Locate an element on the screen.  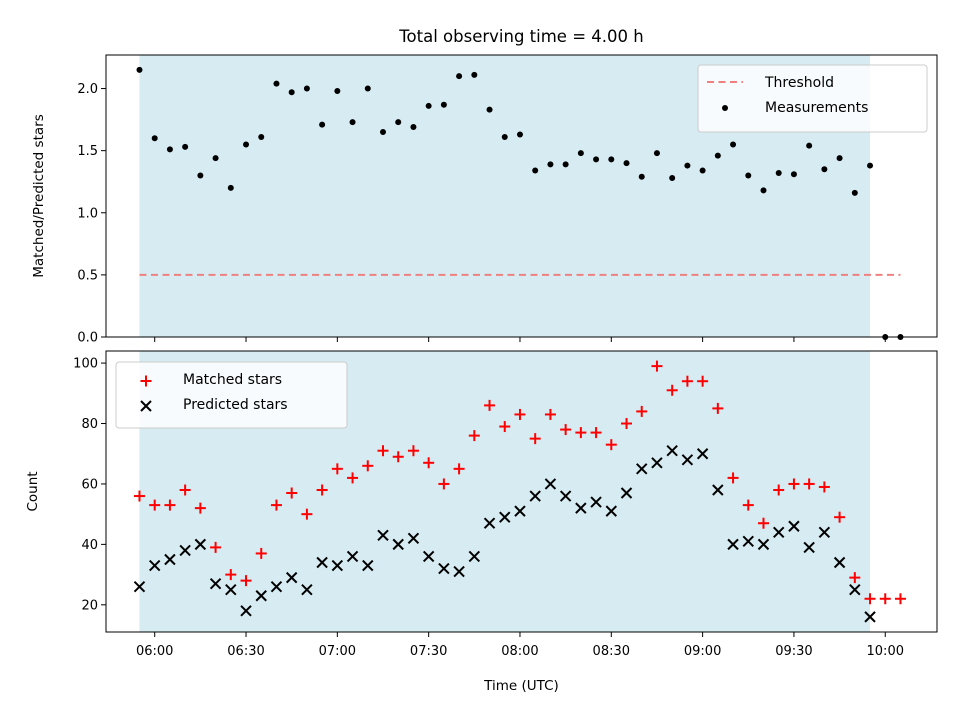
ratio-y-axis-label: Matched/Predicted stars is located at coordinates (39, 195).